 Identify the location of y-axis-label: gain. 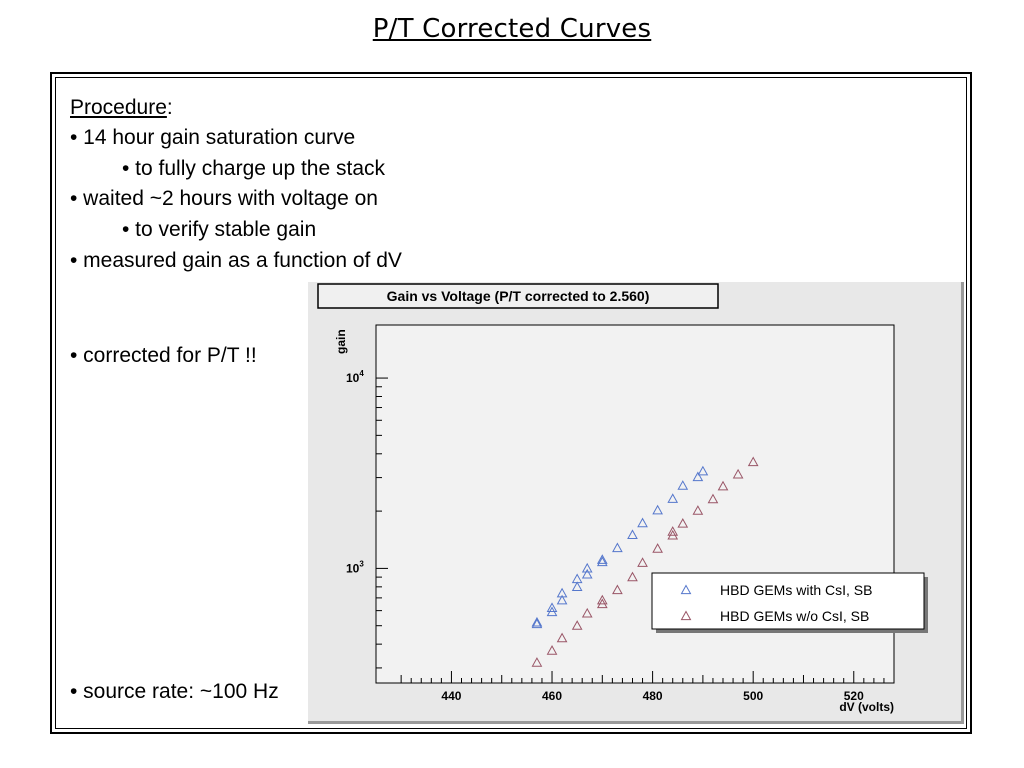
(341, 341).